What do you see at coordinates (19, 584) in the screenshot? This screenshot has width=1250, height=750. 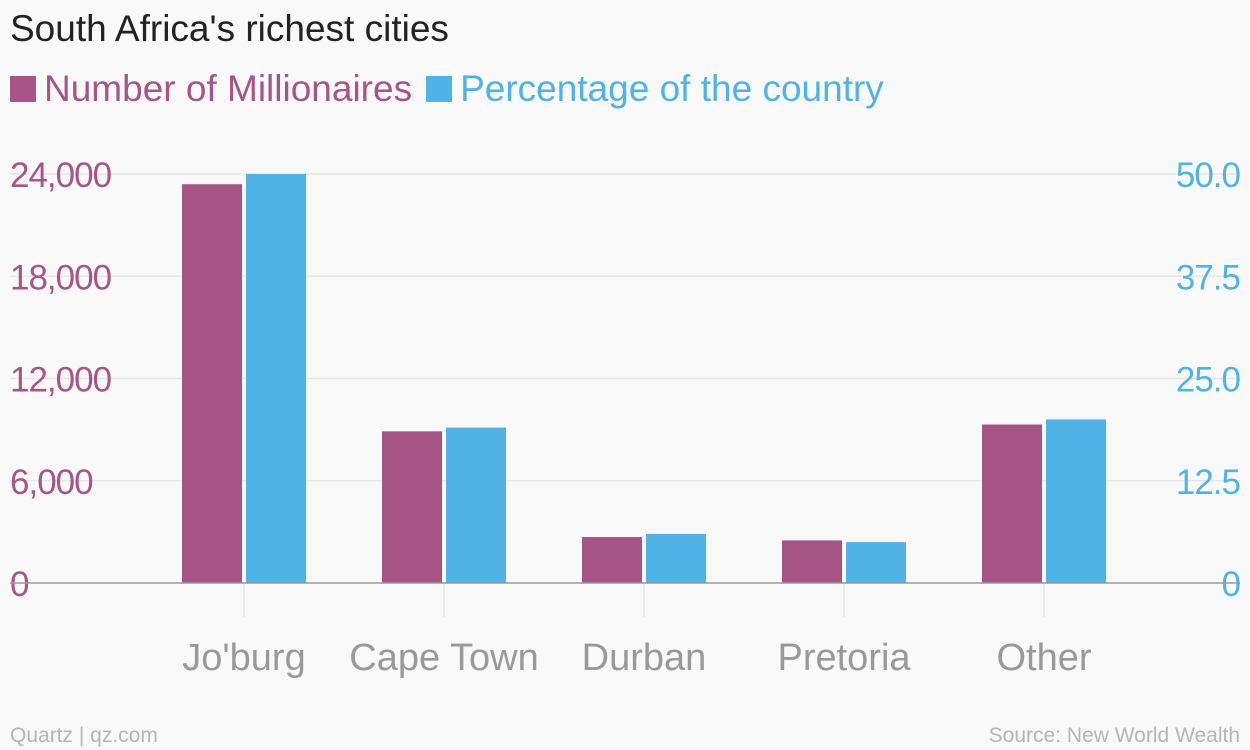 I see `left-axis-tick-label: 0` at bounding box center [19, 584].